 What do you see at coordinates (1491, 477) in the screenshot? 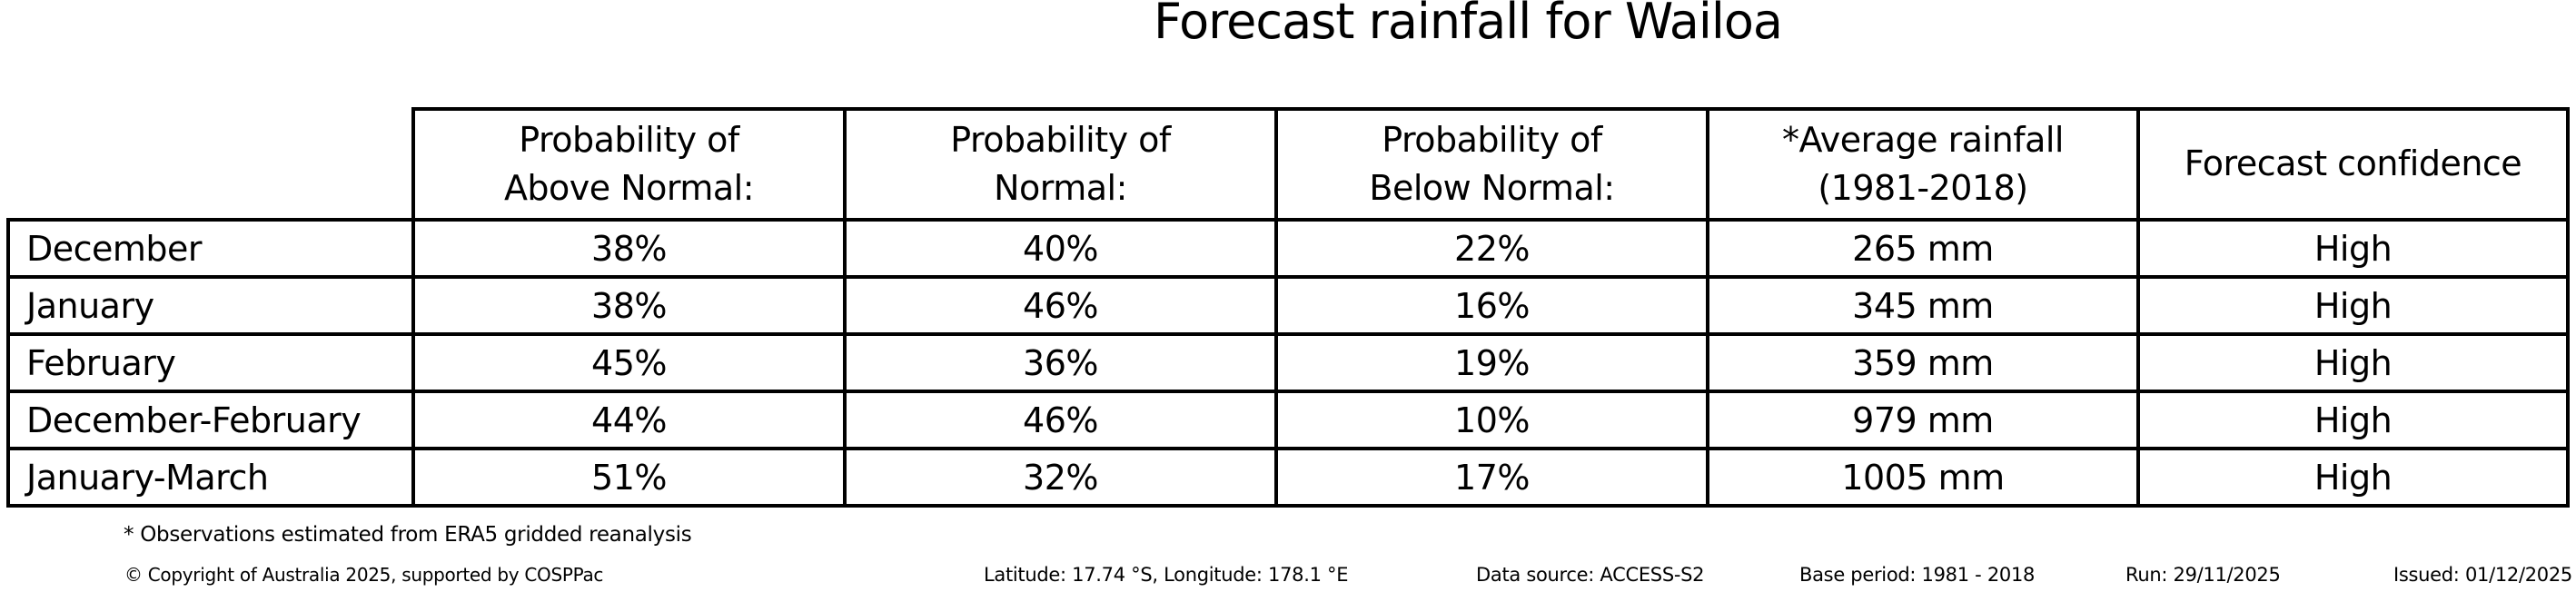
I see `cell-below-normal: 17%` at bounding box center [1491, 477].